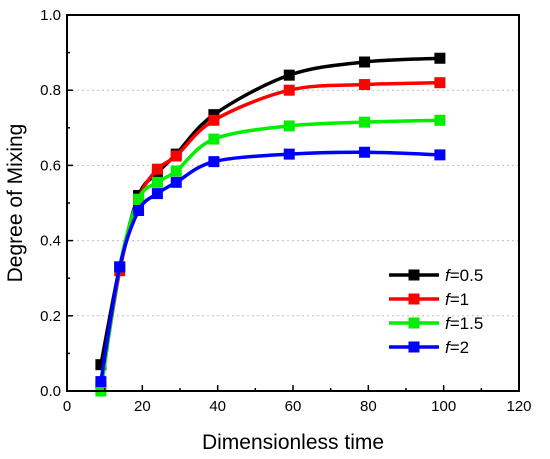 This screenshot has width=550, height=459. Describe the element at coordinates (142, 406) in the screenshot. I see `x-tick-label: 20` at that location.